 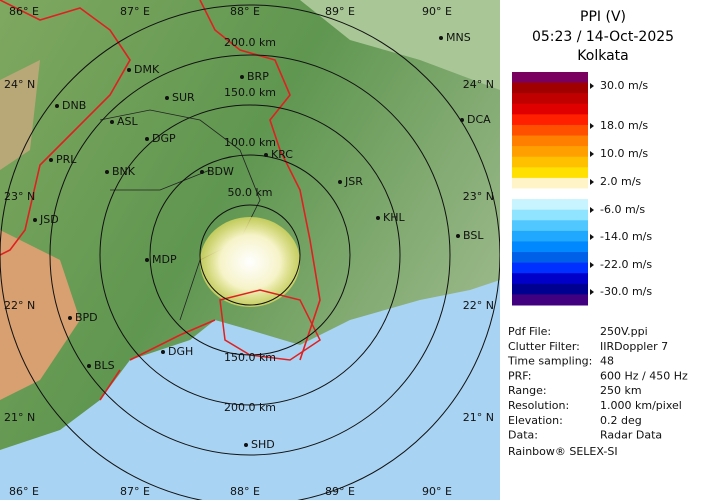 What do you see at coordinates (631, 435) in the screenshot?
I see `info-value: Radar Data` at bounding box center [631, 435].